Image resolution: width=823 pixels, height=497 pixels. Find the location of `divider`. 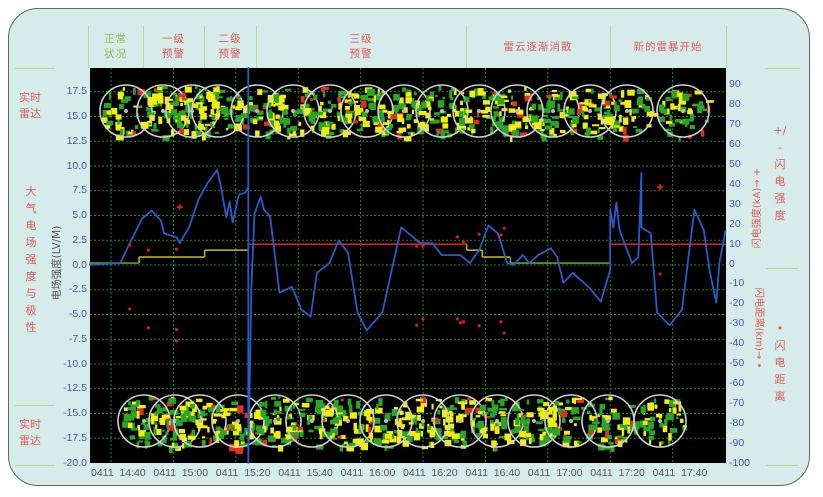

divider is located at coordinates (782, 268).